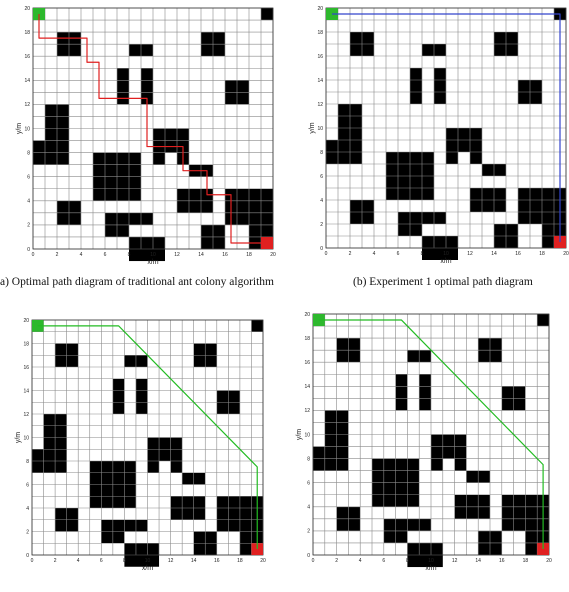 Image resolution: width=569 pixels, height=592 pixels. What do you see at coordinates (101, 561) in the screenshot?
I see `x-tick-label: 6` at bounding box center [101, 561].